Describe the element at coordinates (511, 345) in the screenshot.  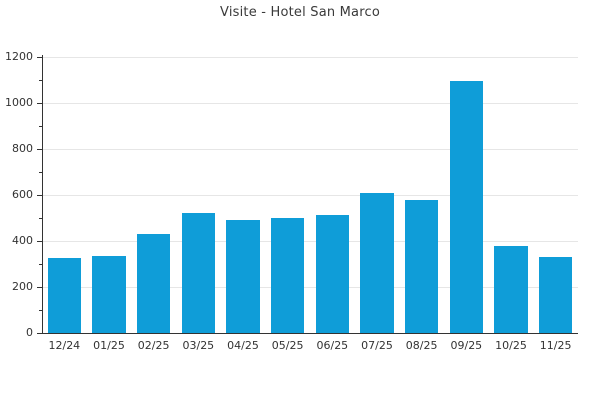
I see `x-tick-label: 10/25` at that location.